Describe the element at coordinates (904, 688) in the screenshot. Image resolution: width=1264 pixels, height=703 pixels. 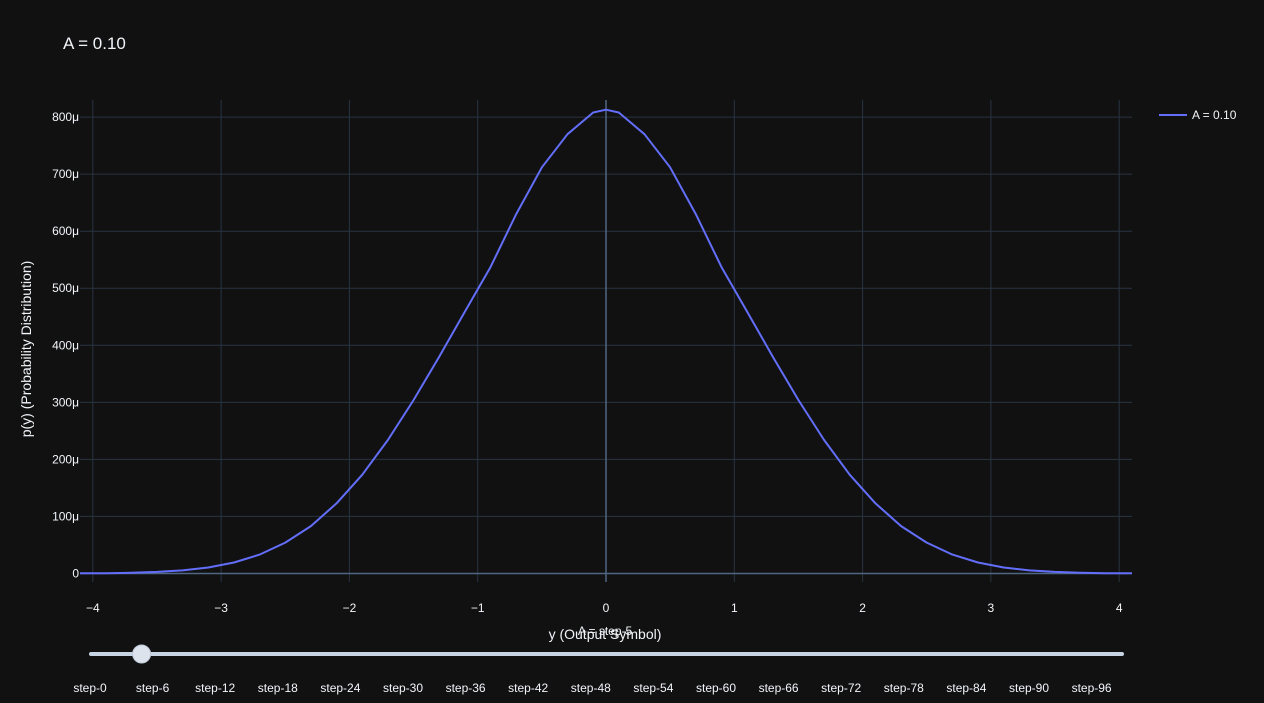
I see `slider-step-label: step-78` at that location.